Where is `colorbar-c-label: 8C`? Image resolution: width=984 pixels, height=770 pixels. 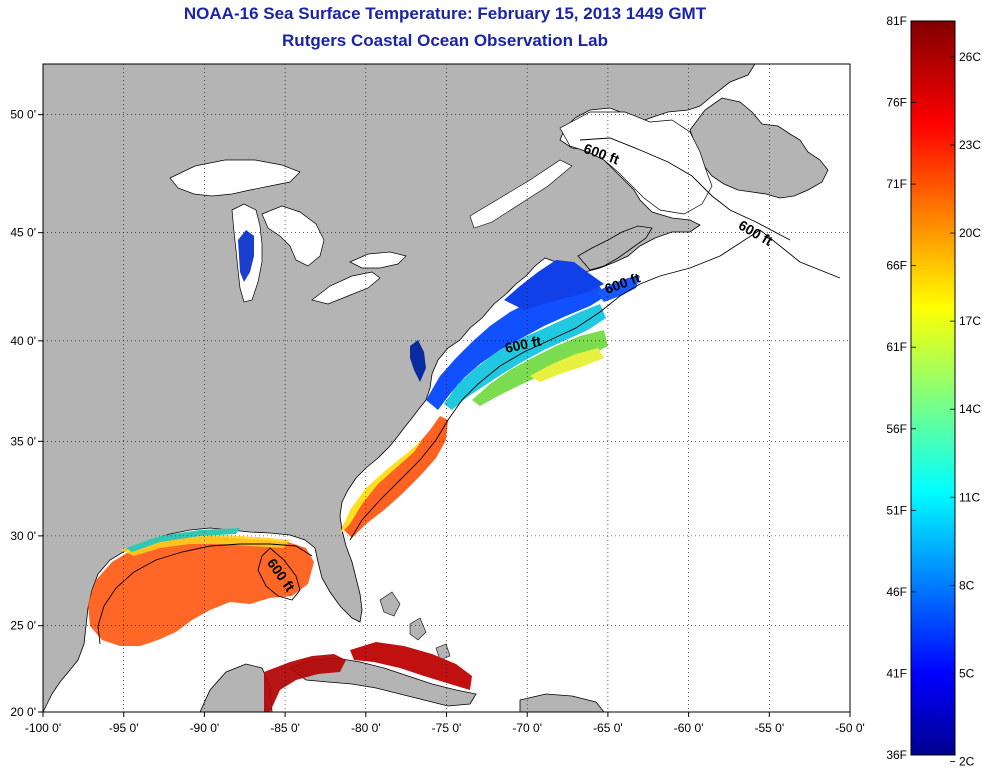 colorbar-c-label: 8C is located at coordinates (967, 585).